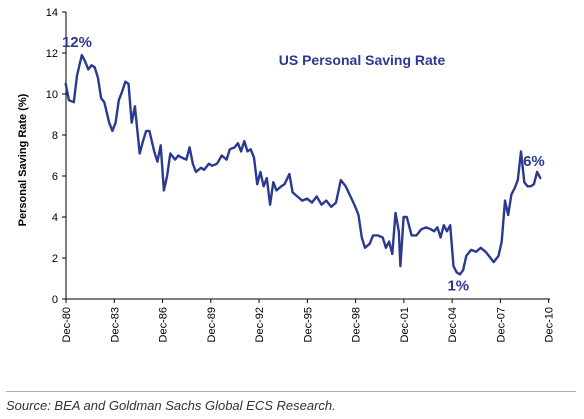  Describe the element at coordinates (52, 95) in the screenshot. I see `y-tick-label: 10` at that location.